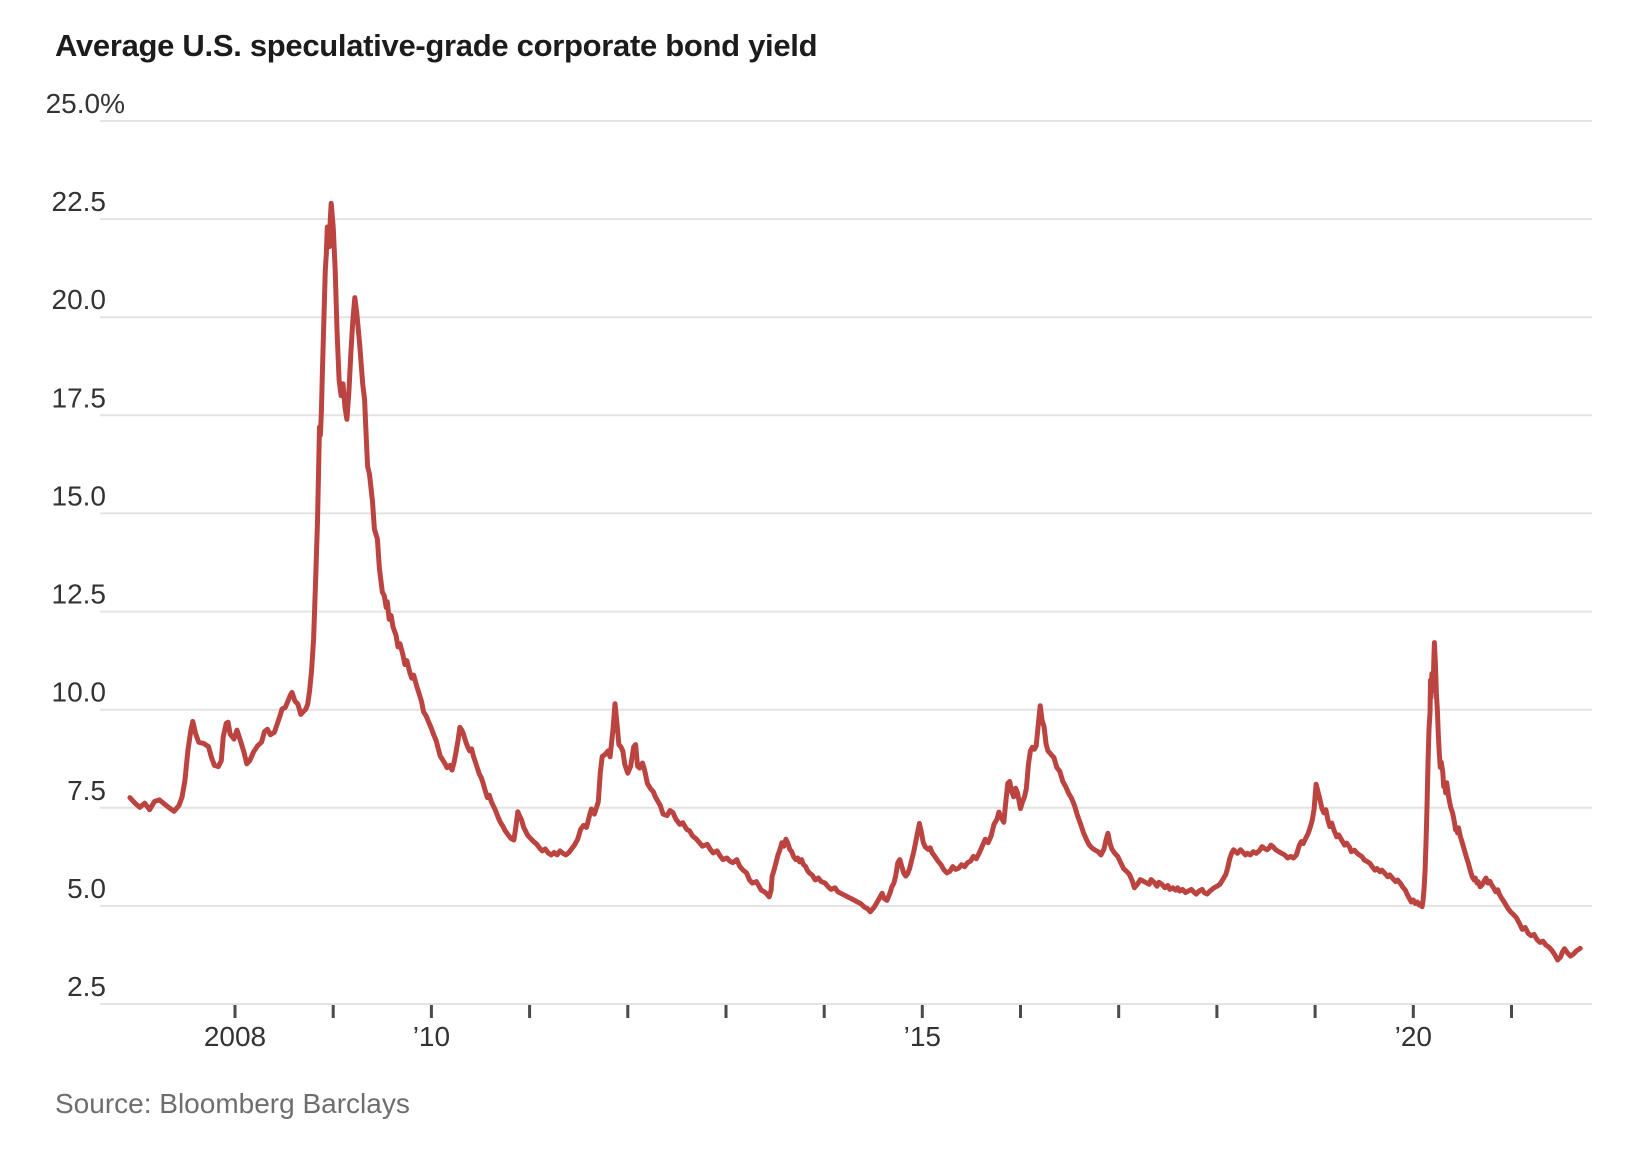  Describe the element at coordinates (232, 1103) in the screenshot. I see `source-note: Source: Bloomberg Barclays` at that location.